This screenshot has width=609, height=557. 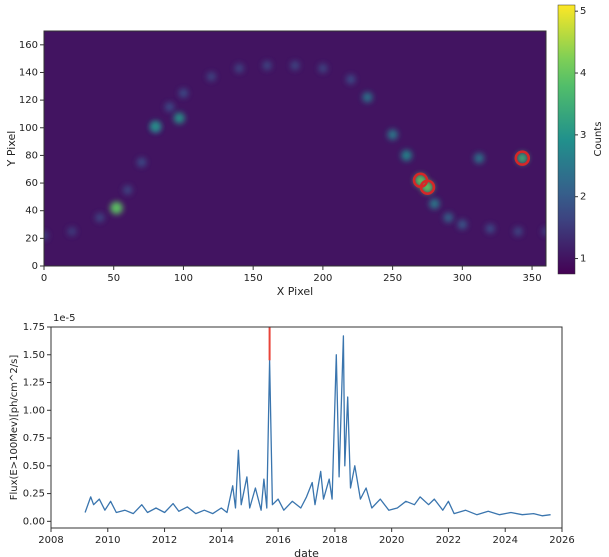 What do you see at coordinates (31, 238) in the screenshot?
I see `y-tick-label: 20` at bounding box center [31, 238].